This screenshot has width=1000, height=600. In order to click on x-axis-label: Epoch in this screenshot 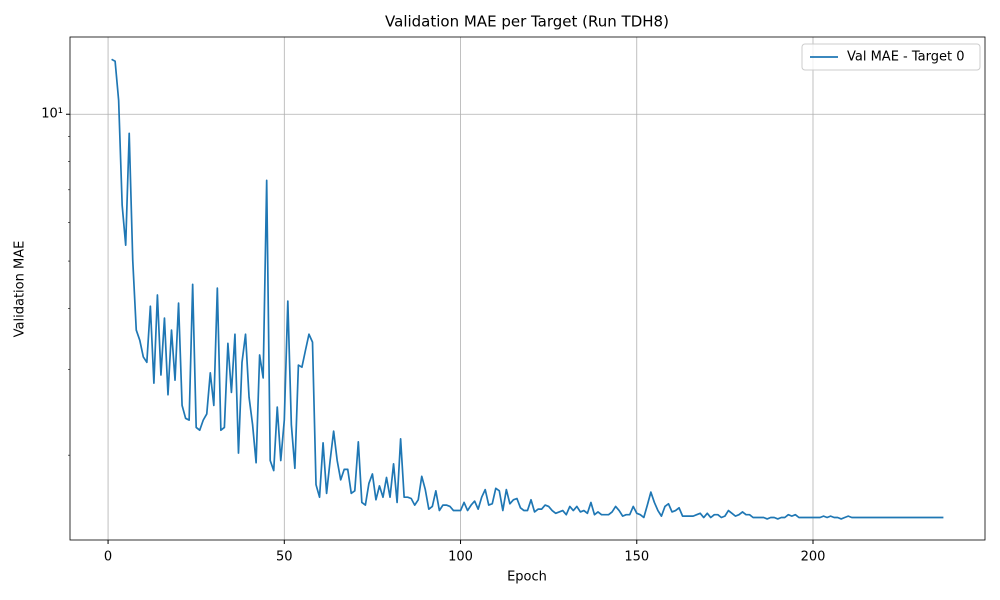, I will do `click(527, 577)`.